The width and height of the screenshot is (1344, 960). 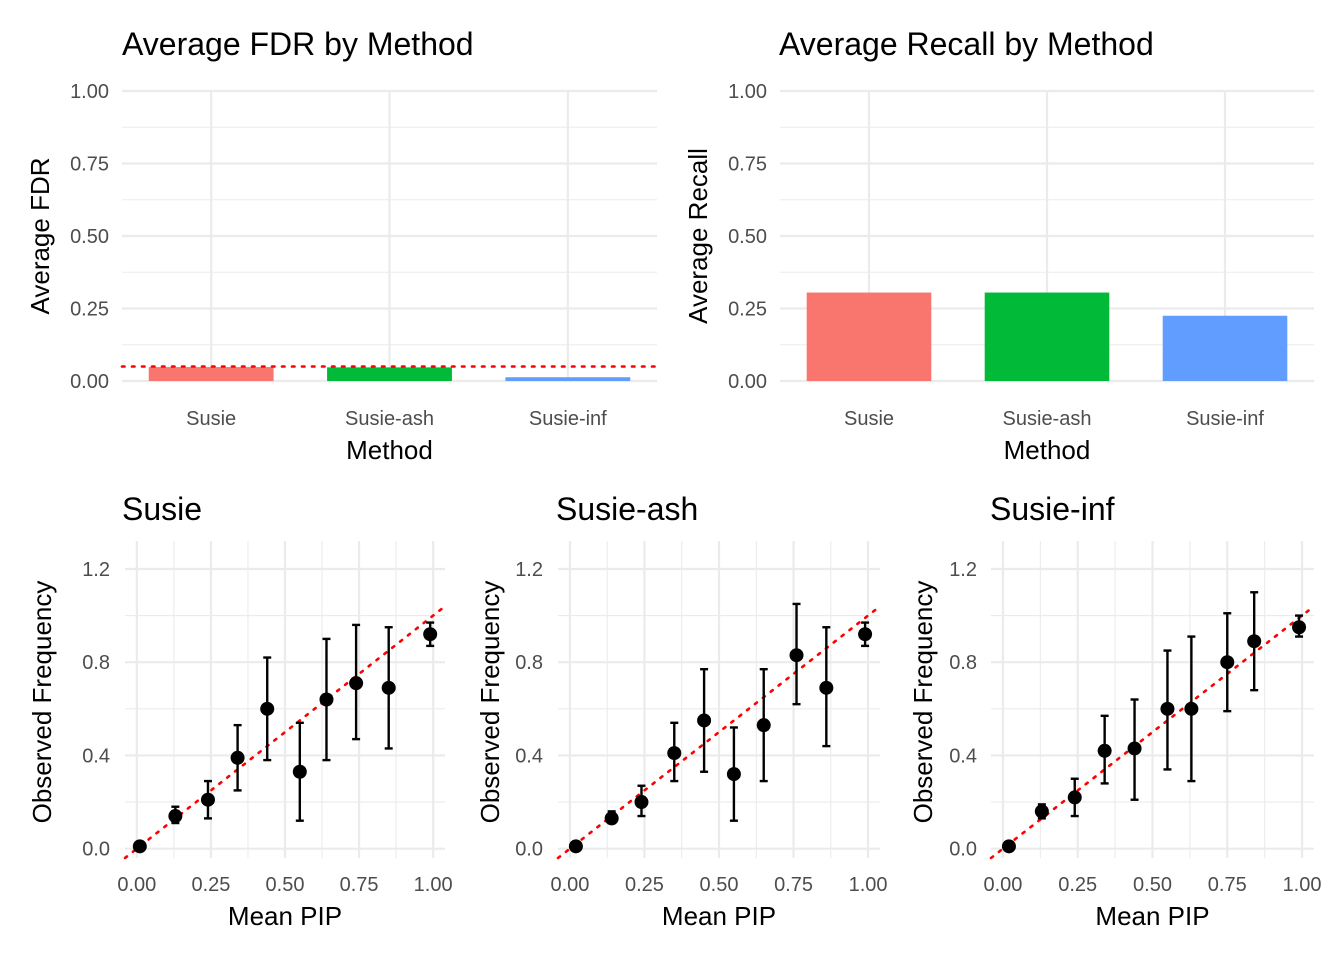 I want to click on y-tick-label: 0.25, so click(x=89, y=310).